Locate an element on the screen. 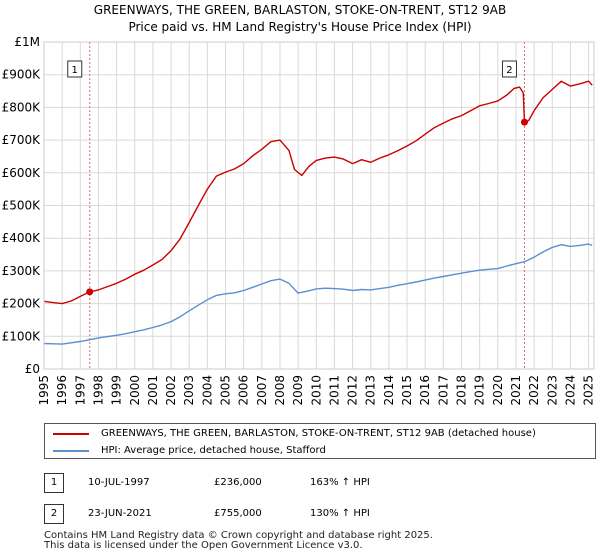 The height and width of the screenshot is (560, 600). annotation-hpi-change: 163% ↑ HPI is located at coordinates (340, 482).